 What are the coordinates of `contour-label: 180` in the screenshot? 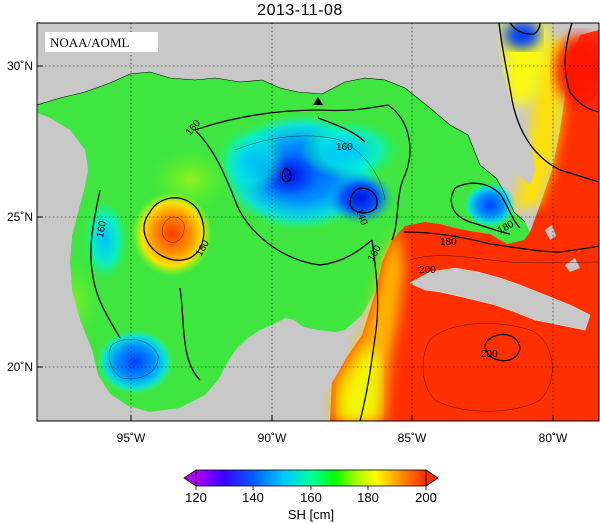 It's located at (448, 242).